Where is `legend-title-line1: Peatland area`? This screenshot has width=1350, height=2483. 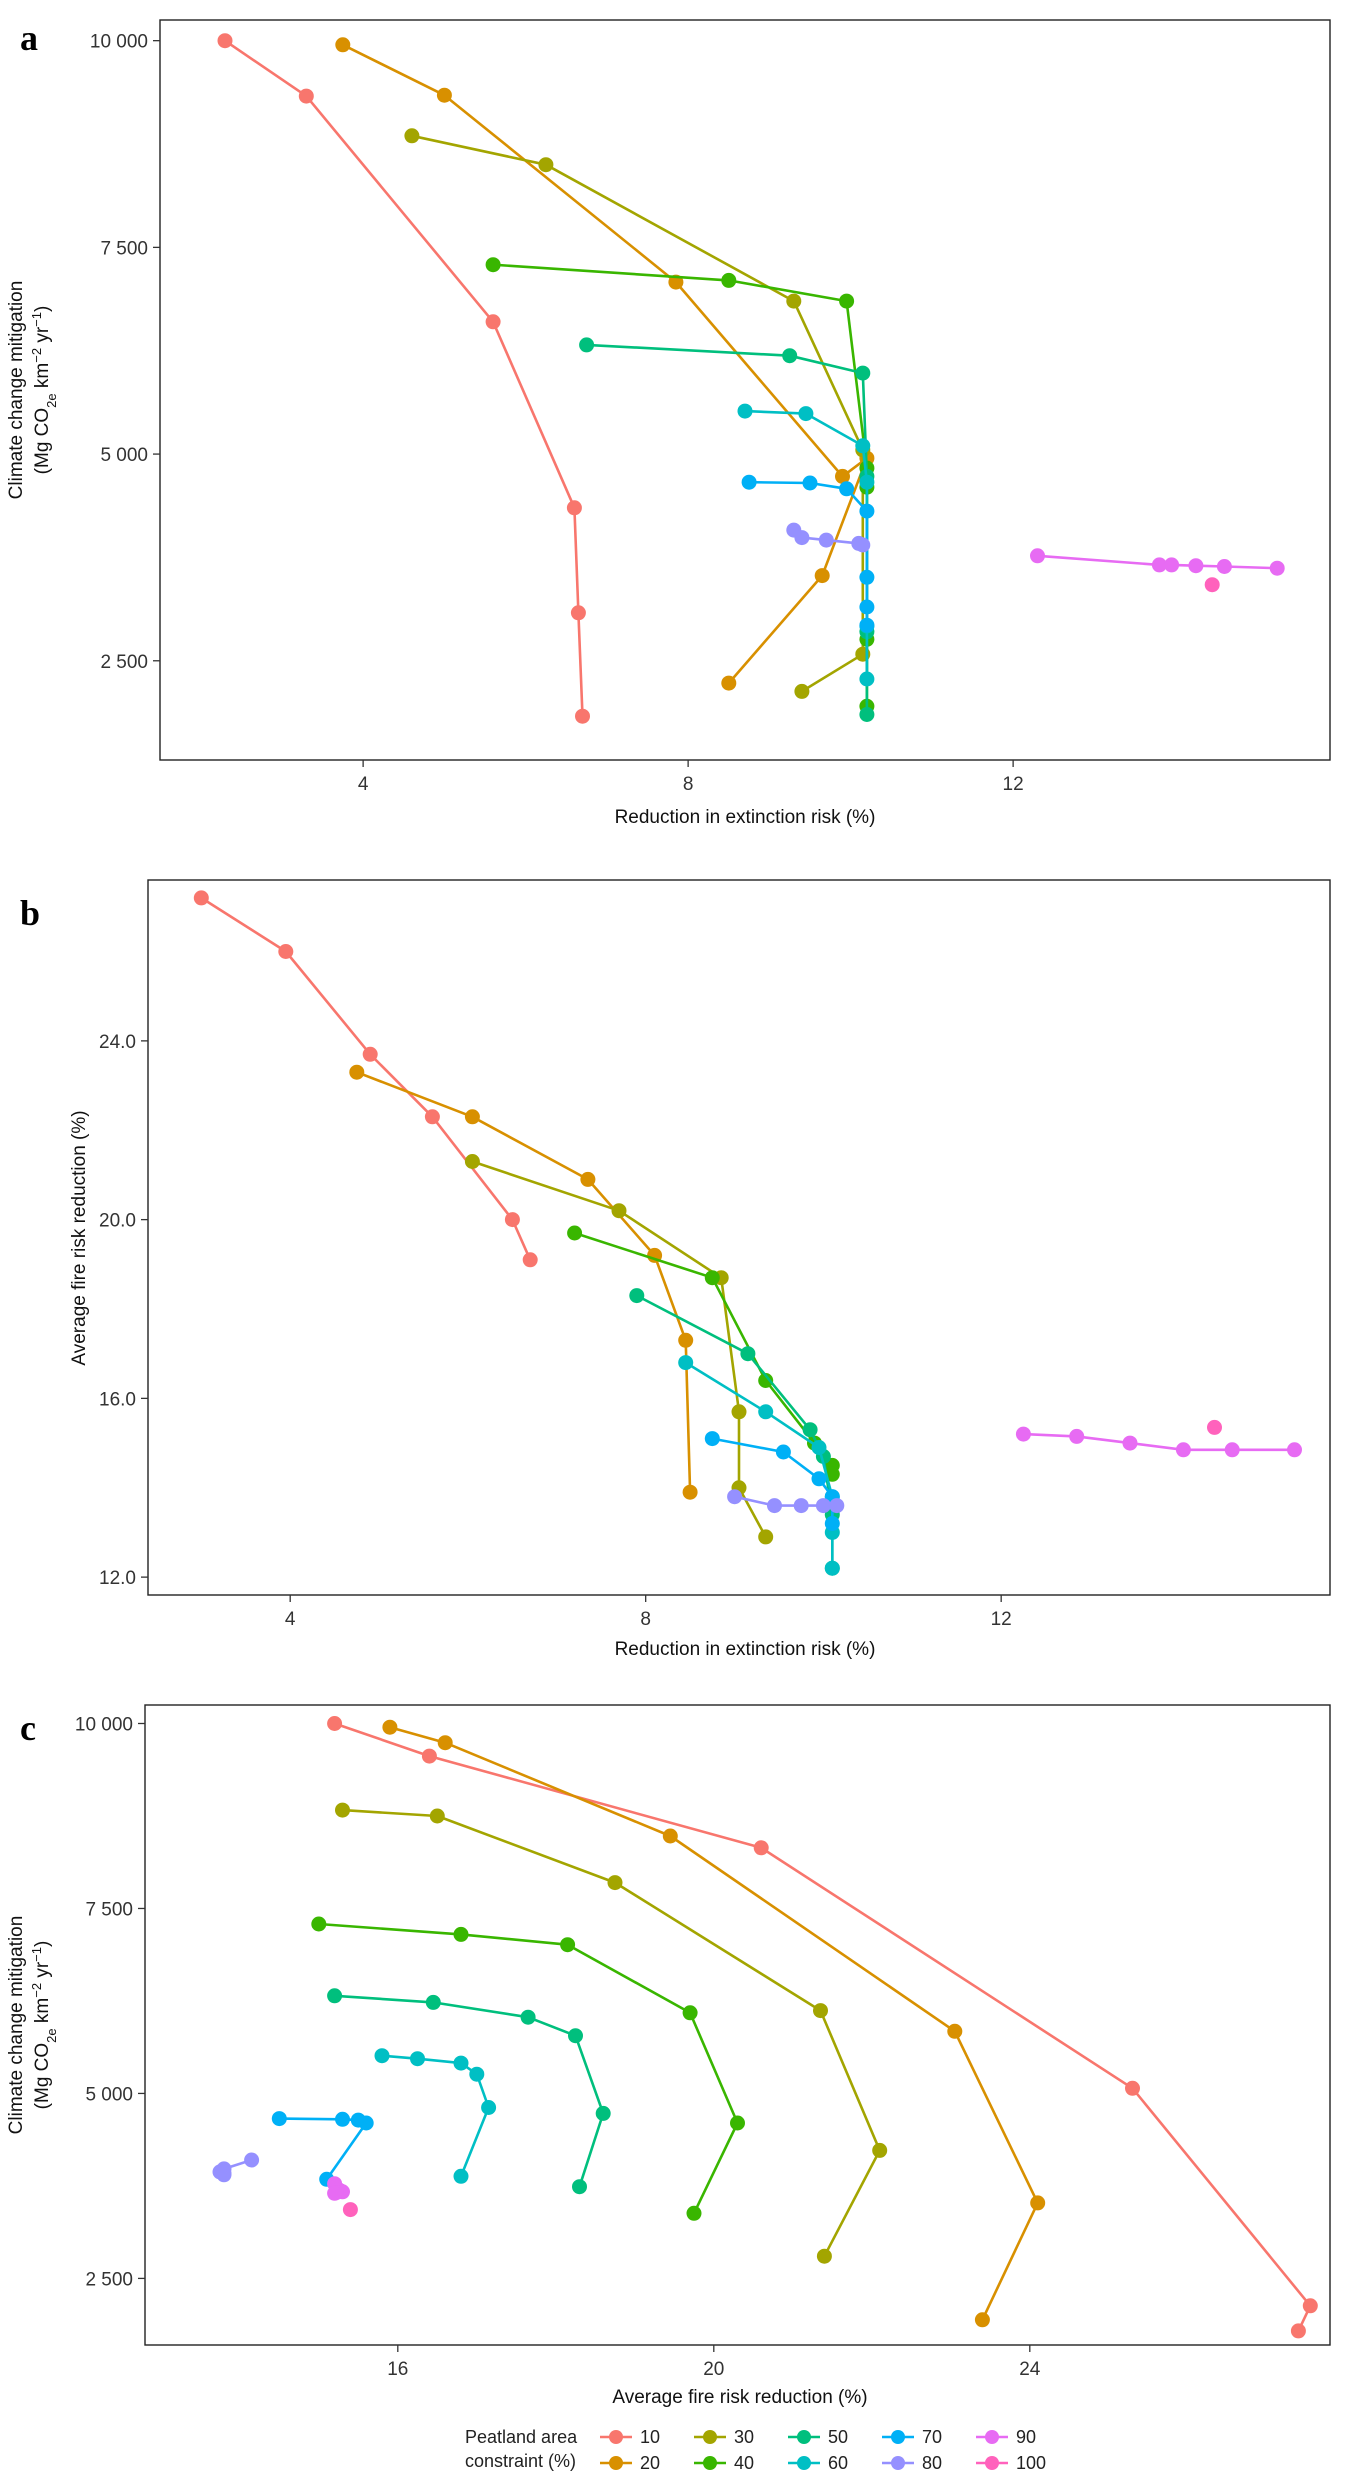 legend-title-line1: Peatland area is located at coordinates (521, 2437).